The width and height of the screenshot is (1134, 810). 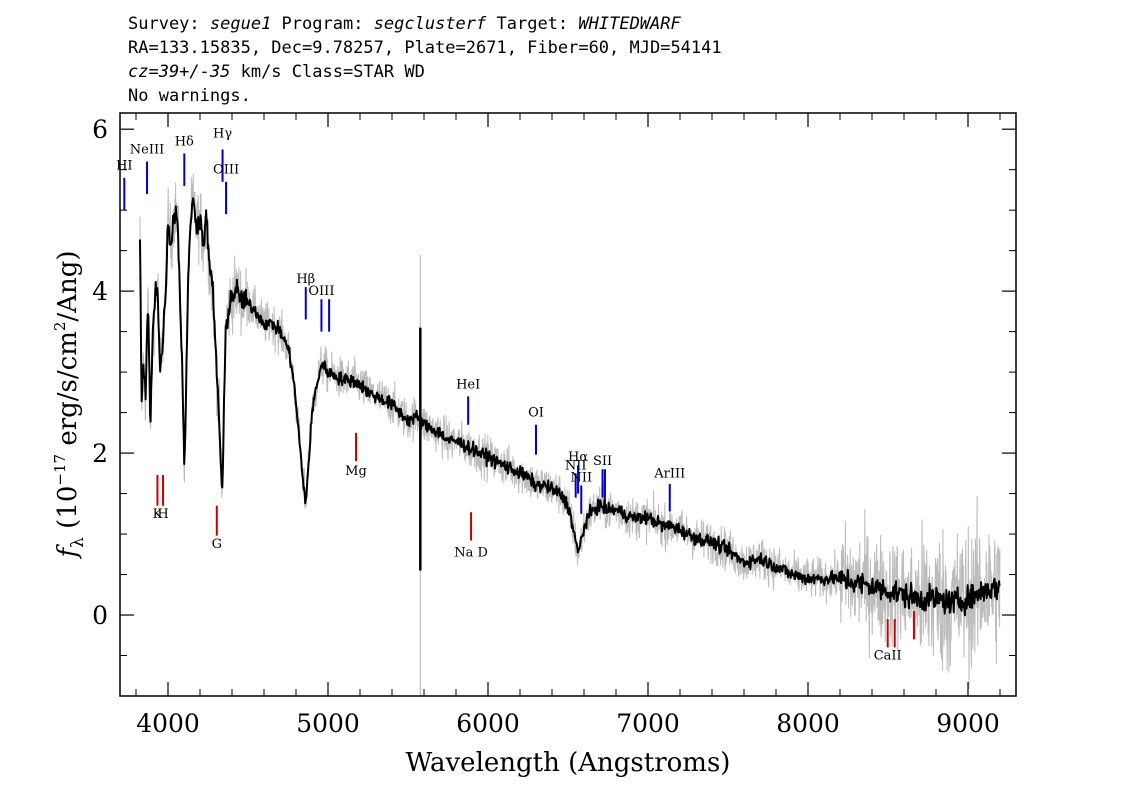 What do you see at coordinates (328, 723) in the screenshot?
I see `x-tick-label: 5000` at bounding box center [328, 723].